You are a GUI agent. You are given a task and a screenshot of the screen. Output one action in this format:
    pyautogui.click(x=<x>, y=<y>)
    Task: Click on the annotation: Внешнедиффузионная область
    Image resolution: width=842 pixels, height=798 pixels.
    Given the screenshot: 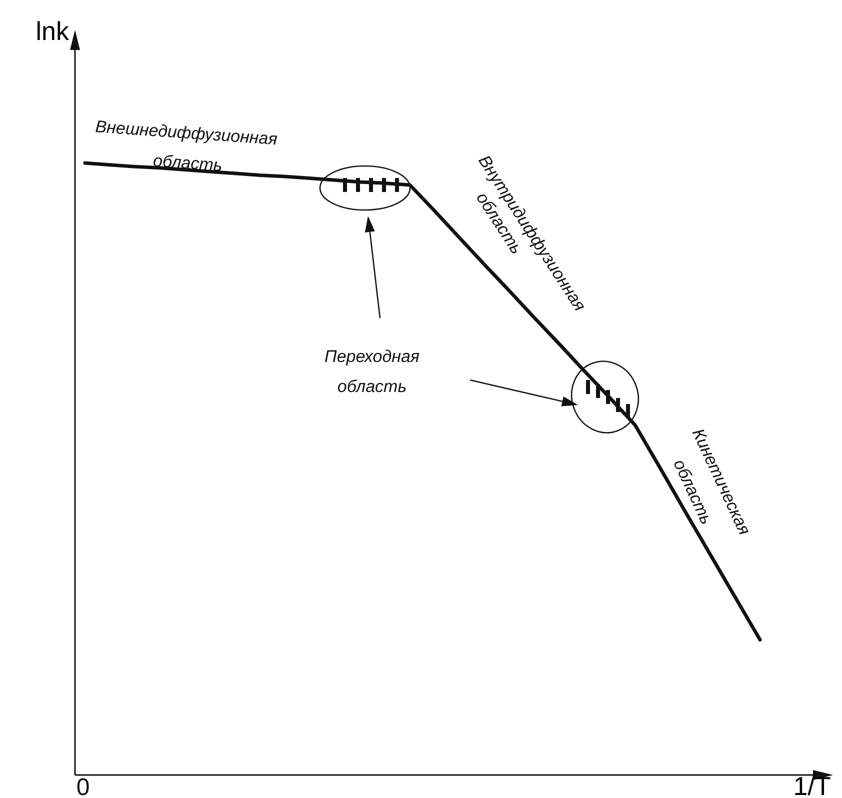 What is the action you would take?
    pyautogui.click(x=186, y=146)
    